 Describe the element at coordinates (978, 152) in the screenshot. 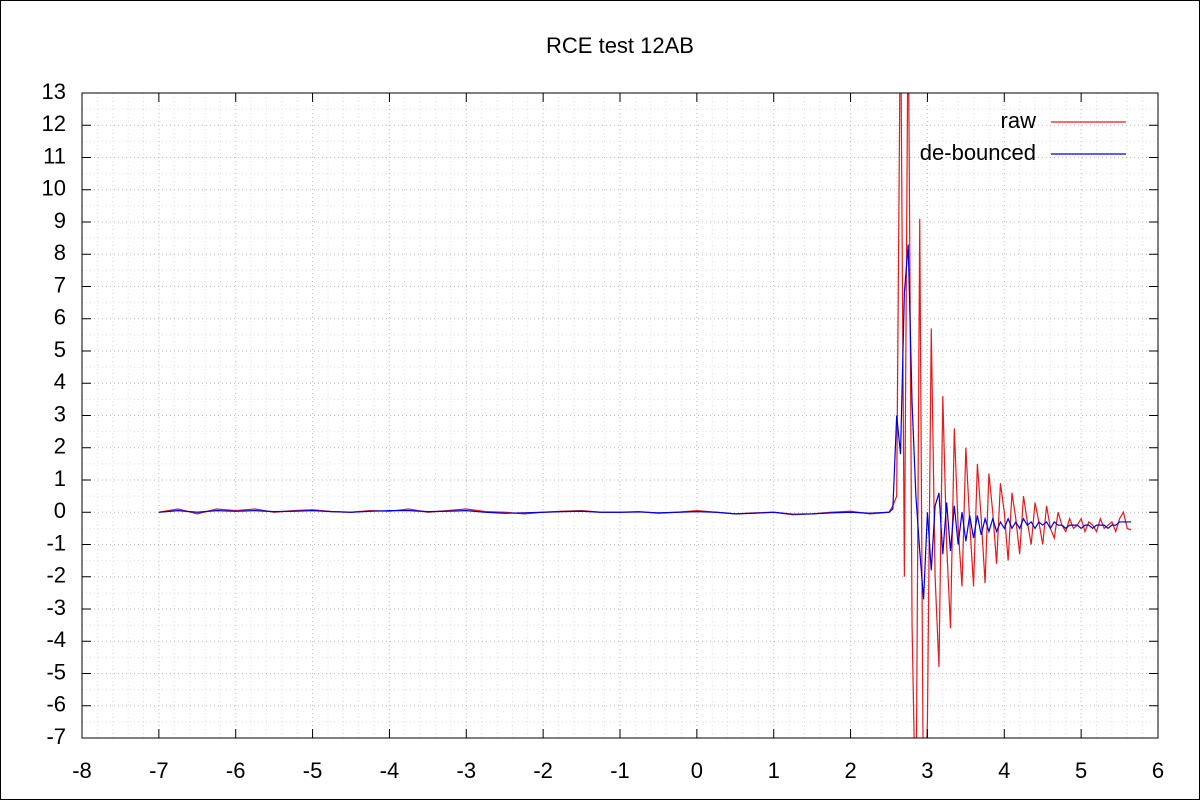

I see `legend-label: de-bounced` at that location.